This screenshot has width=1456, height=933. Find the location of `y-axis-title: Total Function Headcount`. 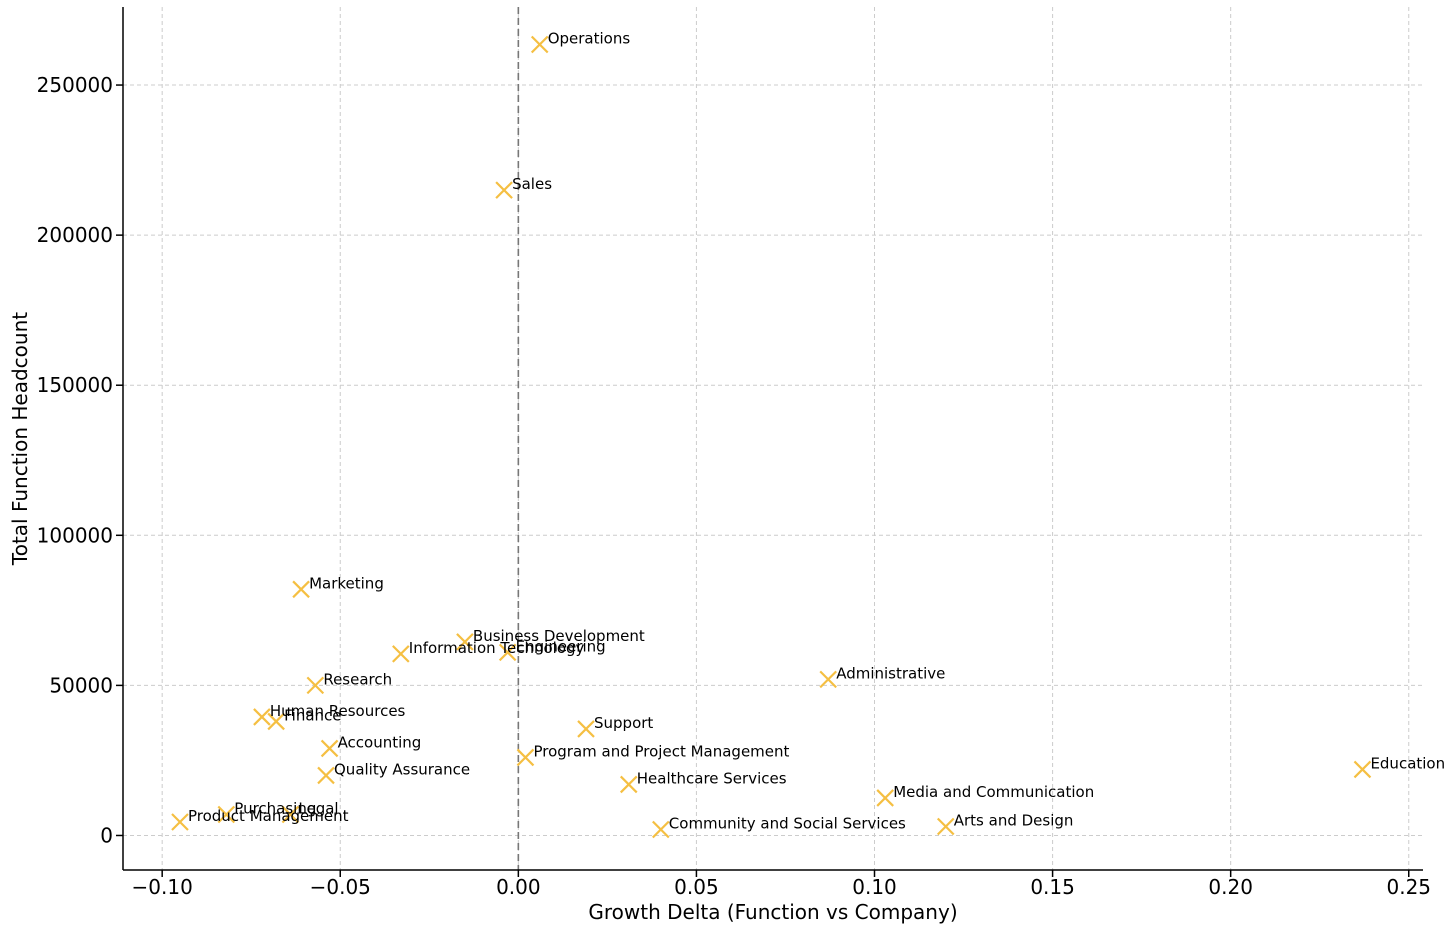

y-axis-title: Total Function Headcount is located at coordinates (20, 439).